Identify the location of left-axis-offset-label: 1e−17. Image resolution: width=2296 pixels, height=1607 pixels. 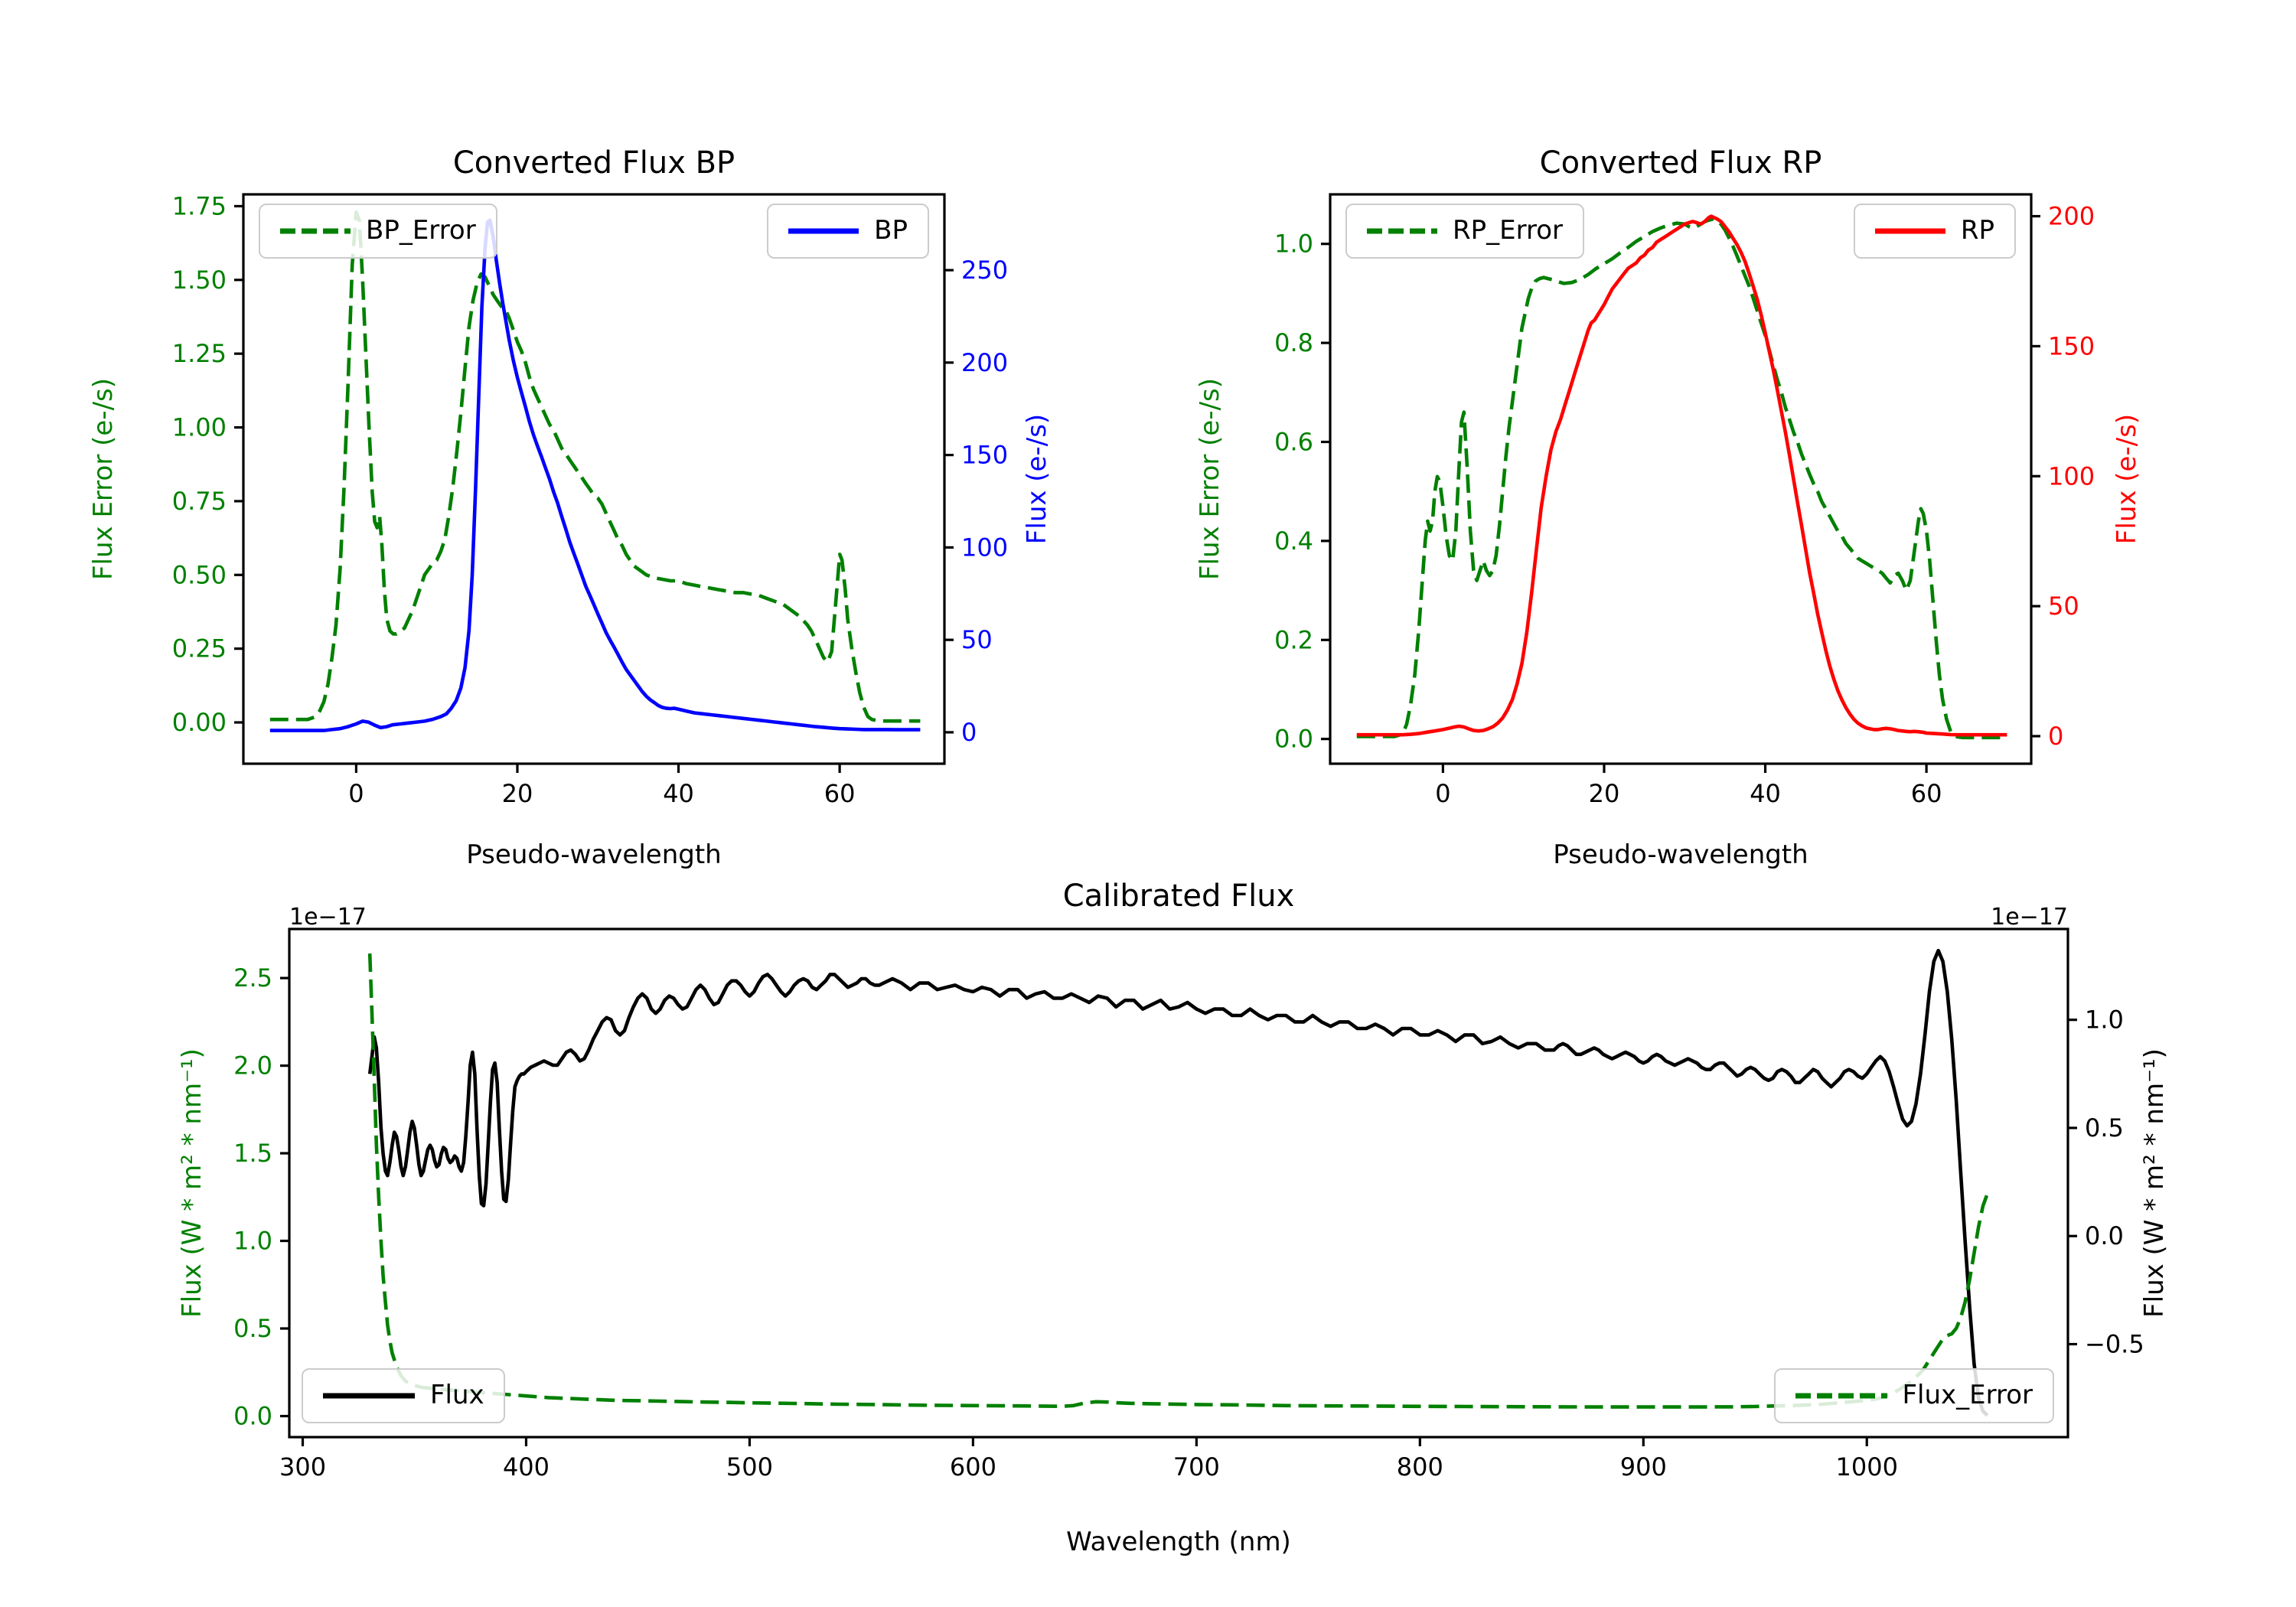
(328, 917).